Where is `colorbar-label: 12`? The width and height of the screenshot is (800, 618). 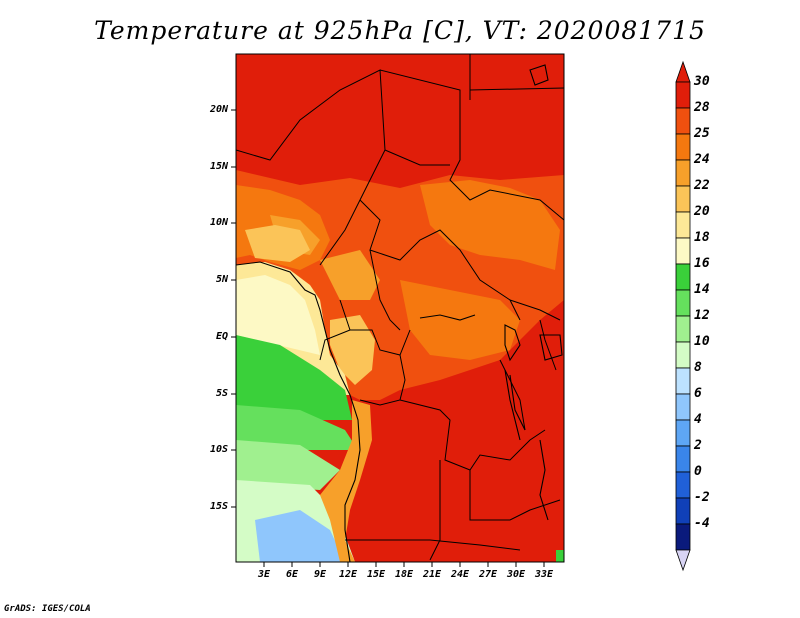 colorbar-label: 12 is located at coordinates (702, 315).